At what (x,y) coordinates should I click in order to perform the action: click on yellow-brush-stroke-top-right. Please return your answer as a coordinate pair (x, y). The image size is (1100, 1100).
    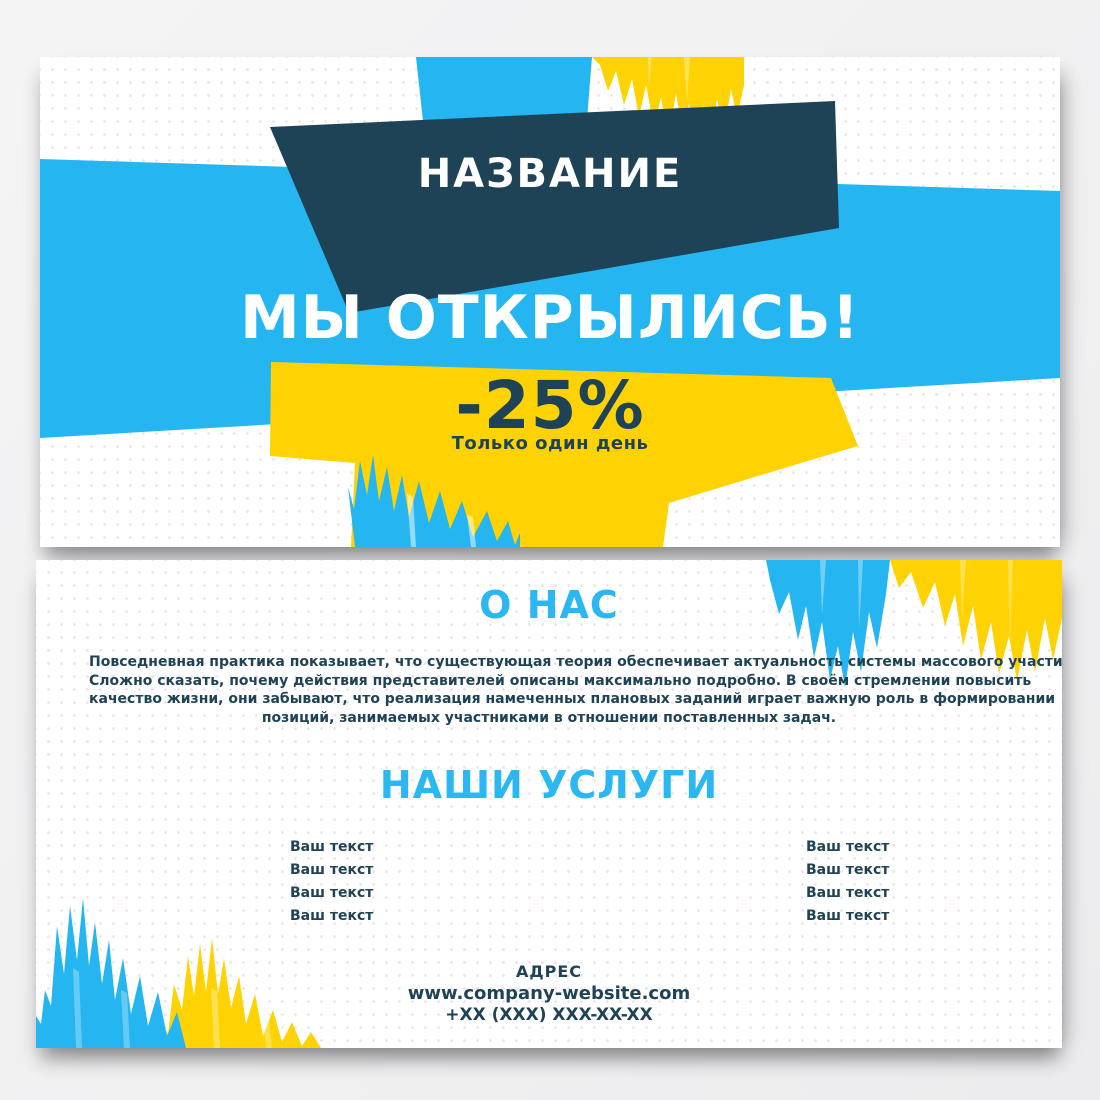
    Looking at the image, I should click on (976, 620).